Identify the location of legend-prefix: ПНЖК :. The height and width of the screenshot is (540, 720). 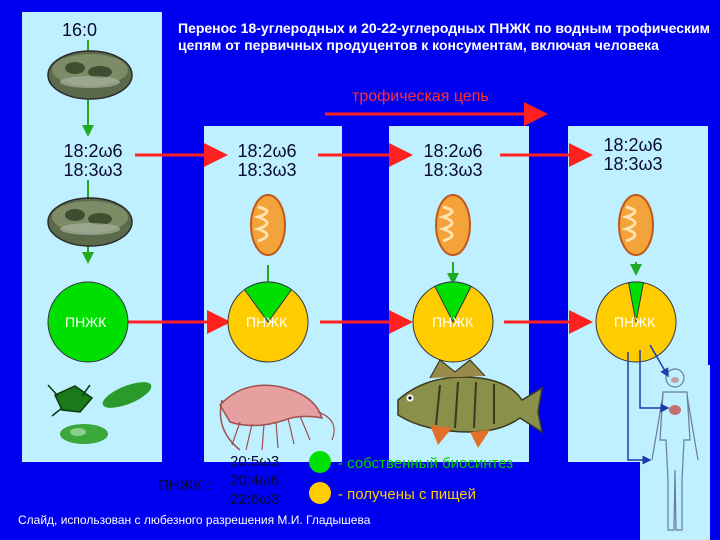
(184, 485).